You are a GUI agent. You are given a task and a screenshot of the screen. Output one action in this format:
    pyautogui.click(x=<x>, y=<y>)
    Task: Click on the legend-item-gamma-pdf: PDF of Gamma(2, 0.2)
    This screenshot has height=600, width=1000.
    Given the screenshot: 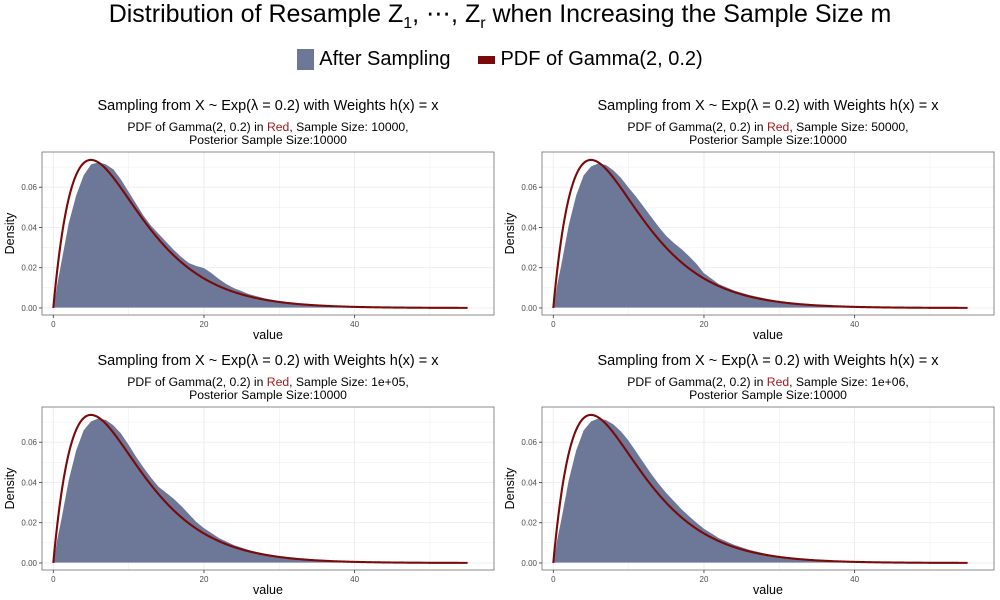 What is the action you would take?
    pyautogui.click(x=590, y=59)
    